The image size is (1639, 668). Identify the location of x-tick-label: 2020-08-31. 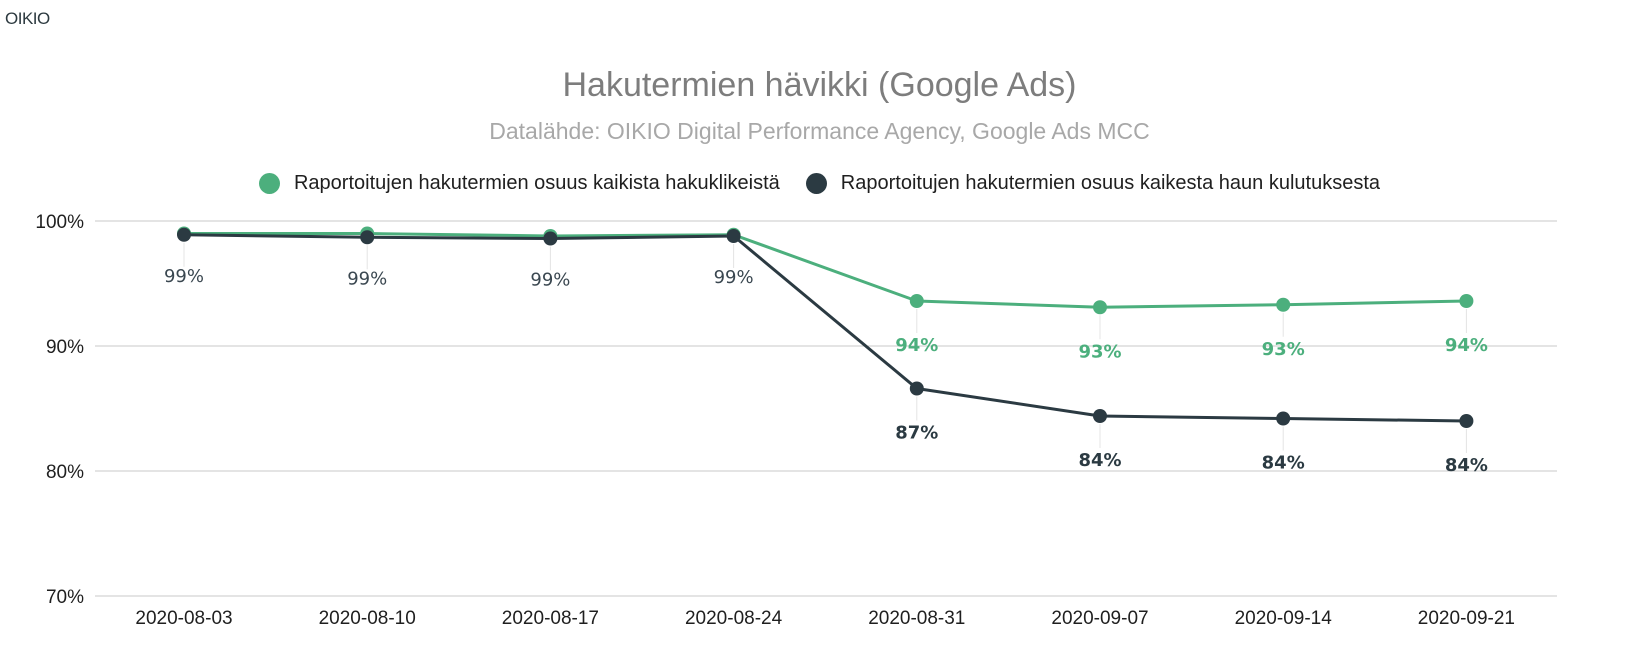
(916, 618).